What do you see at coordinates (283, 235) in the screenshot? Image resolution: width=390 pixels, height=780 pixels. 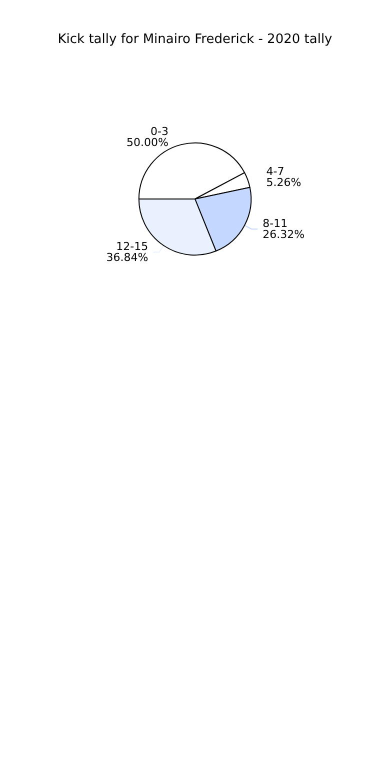 I see `data-label: 26.32%` at bounding box center [283, 235].